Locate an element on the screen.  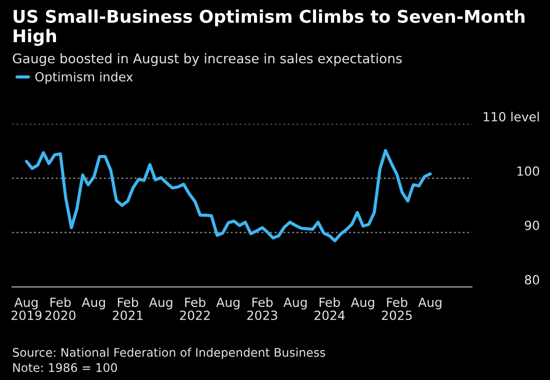
chart-subtitle: Gauge boosted in August by increase in sales expectations is located at coordinates (207, 59).